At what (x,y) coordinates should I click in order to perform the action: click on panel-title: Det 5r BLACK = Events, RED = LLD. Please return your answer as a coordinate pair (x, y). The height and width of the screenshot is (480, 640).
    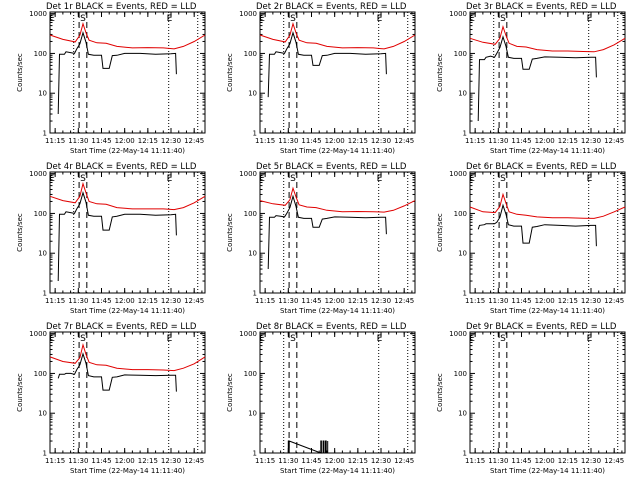
    Looking at the image, I should click on (331, 167).